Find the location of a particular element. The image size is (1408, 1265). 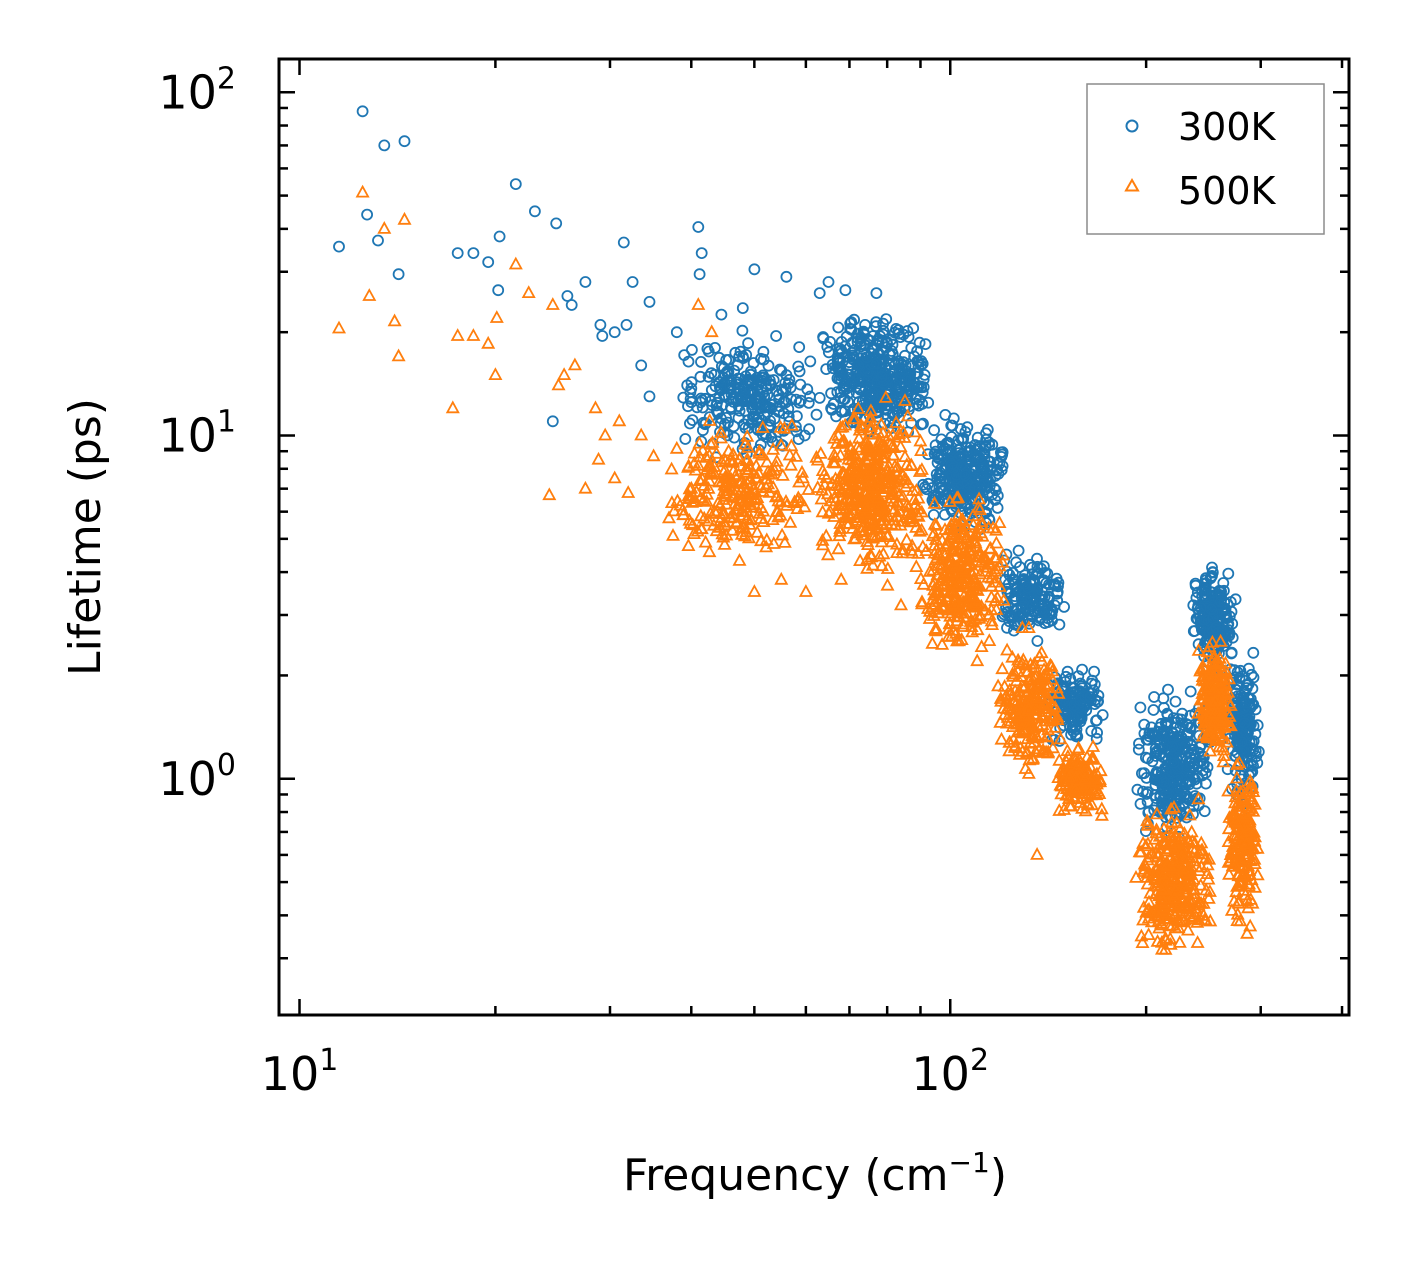

y-tick-label: 101 is located at coordinates (197, 434).